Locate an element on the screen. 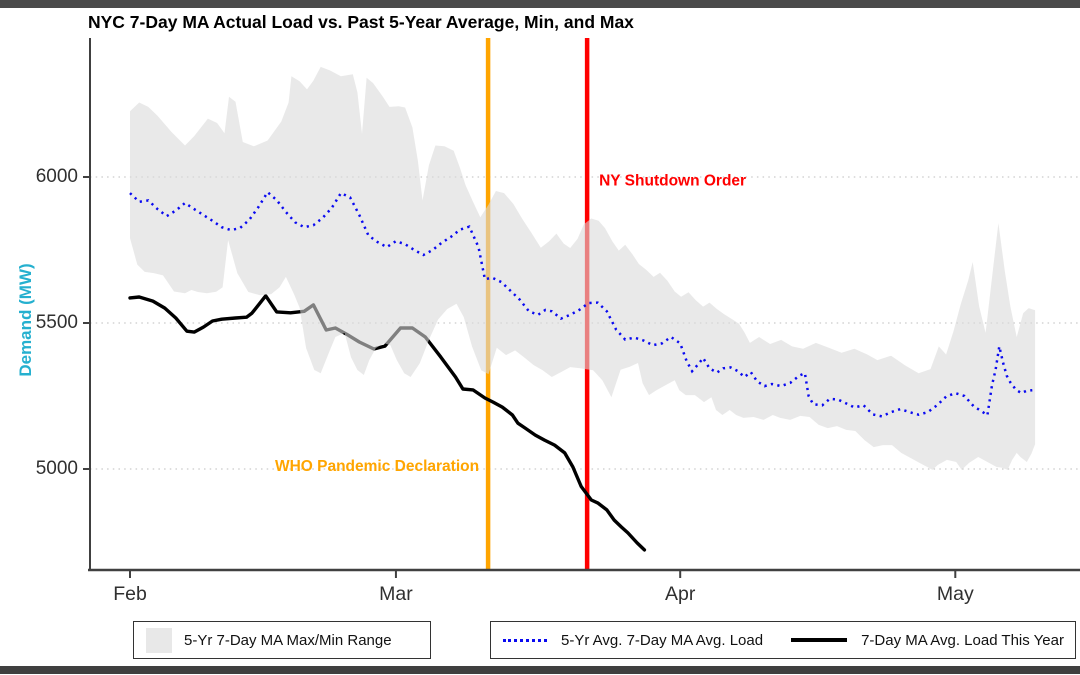  x-tick-label-May: May is located at coordinates (955, 594).